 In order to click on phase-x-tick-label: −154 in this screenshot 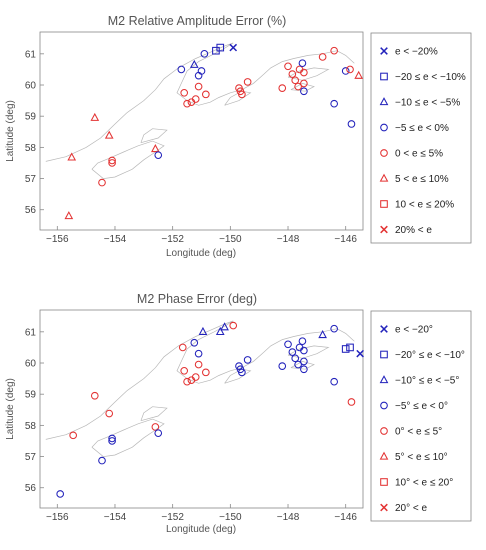, I will do `click(115, 517)`.